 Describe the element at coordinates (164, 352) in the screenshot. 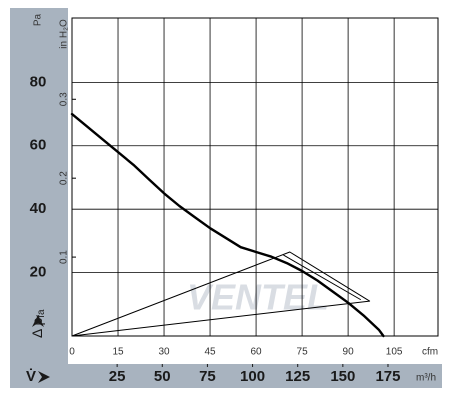

I see `x-tick-label: 30` at that location.